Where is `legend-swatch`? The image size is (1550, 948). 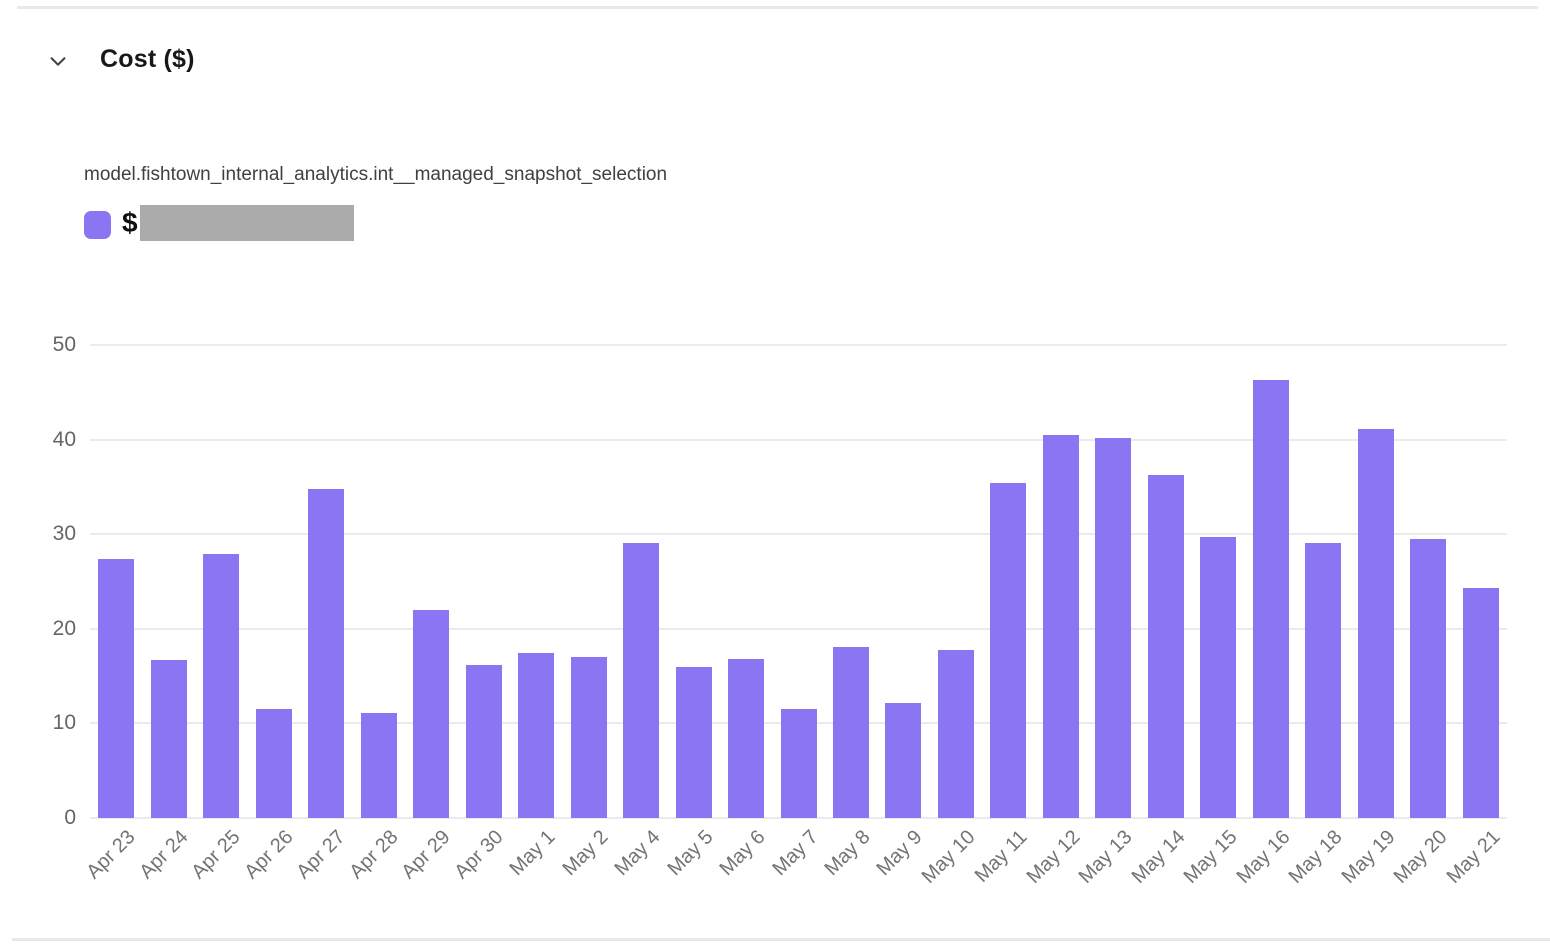 legend-swatch is located at coordinates (97, 224).